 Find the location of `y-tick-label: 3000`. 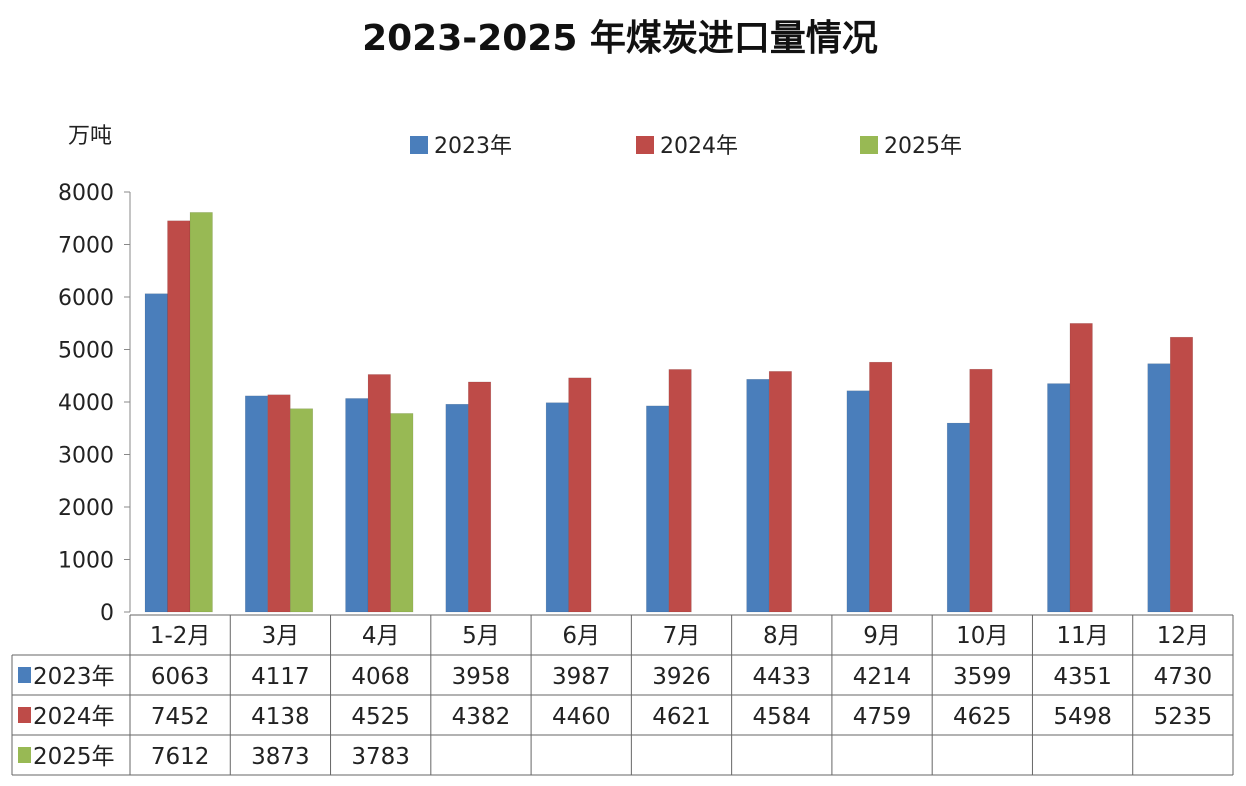

y-tick-label: 3000 is located at coordinates (86, 456).